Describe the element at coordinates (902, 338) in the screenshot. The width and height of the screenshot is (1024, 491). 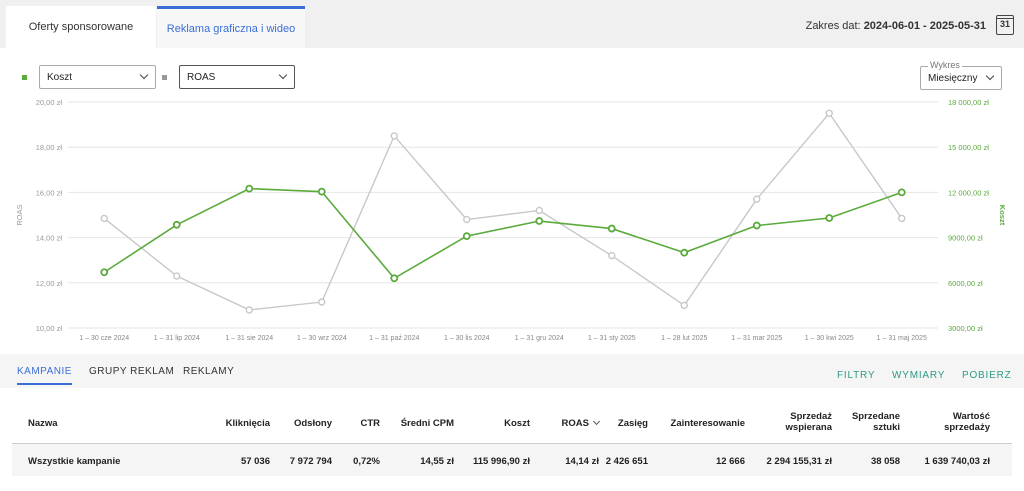
I see `x-tick-label: 1 – 31 maj 2025` at that location.